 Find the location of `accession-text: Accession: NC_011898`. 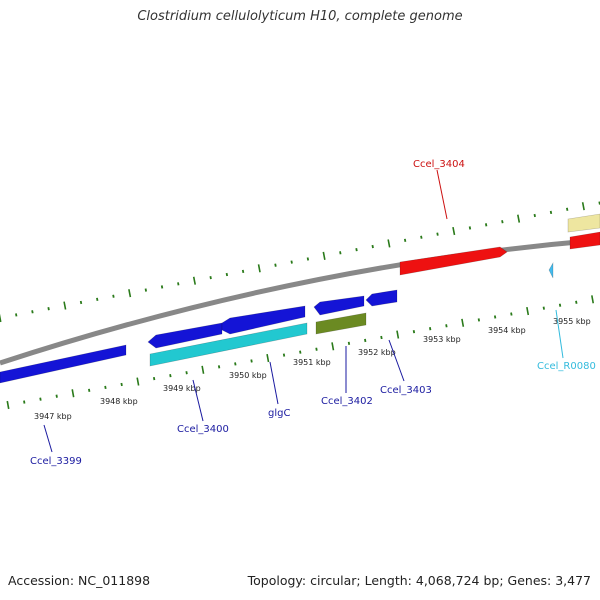

accession-text: Accession: NC_011898 is located at coordinates (79, 580).